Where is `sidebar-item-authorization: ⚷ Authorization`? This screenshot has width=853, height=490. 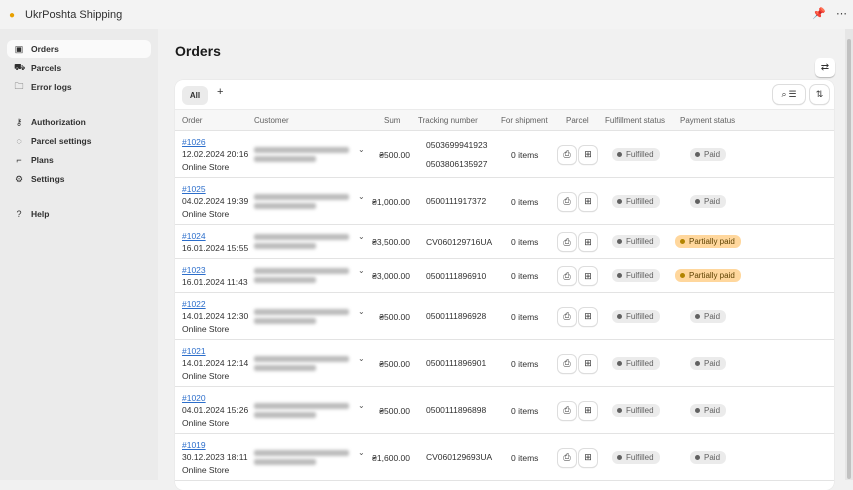 sidebar-item-authorization: ⚷ Authorization is located at coordinates (79, 122).